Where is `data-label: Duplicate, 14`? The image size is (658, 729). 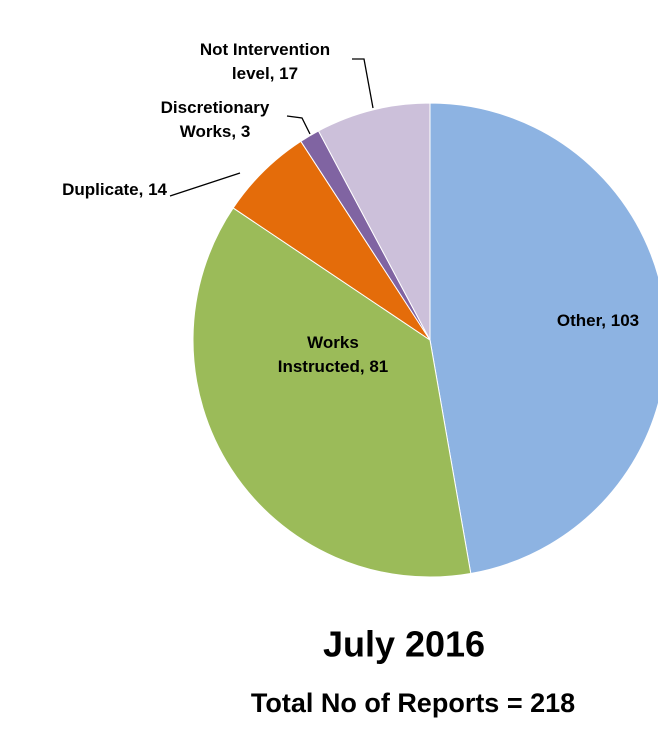 data-label: Duplicate, 14 is located at coordinates (114, 189).